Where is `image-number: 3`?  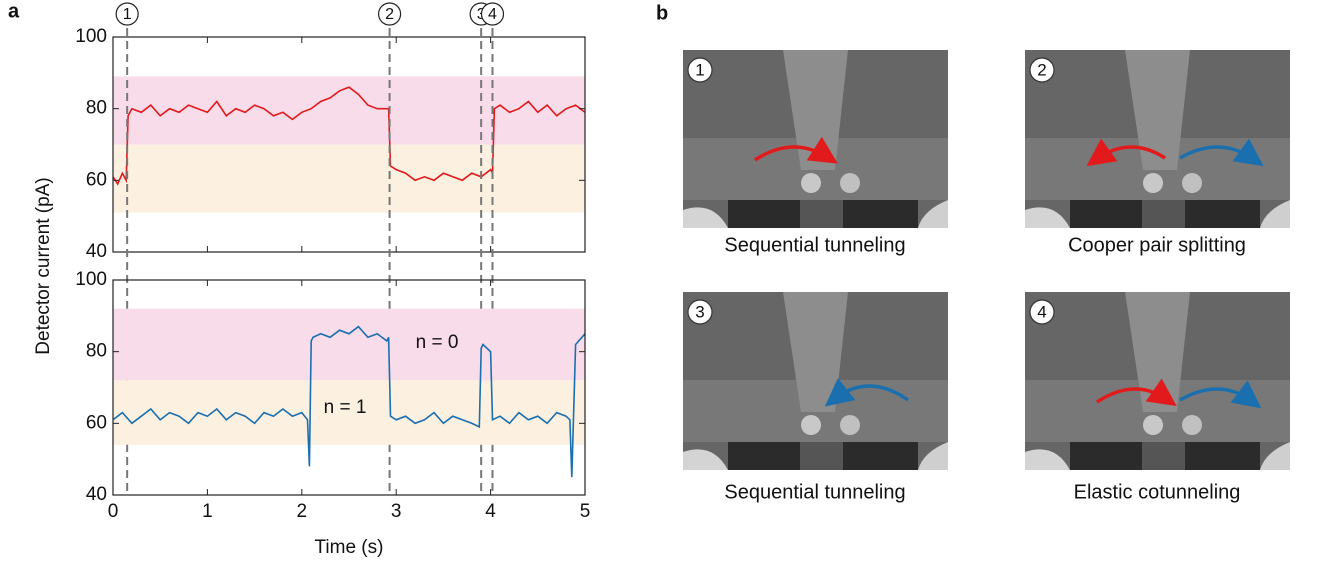 image-number: 3 is located at coordinates (699, 311).